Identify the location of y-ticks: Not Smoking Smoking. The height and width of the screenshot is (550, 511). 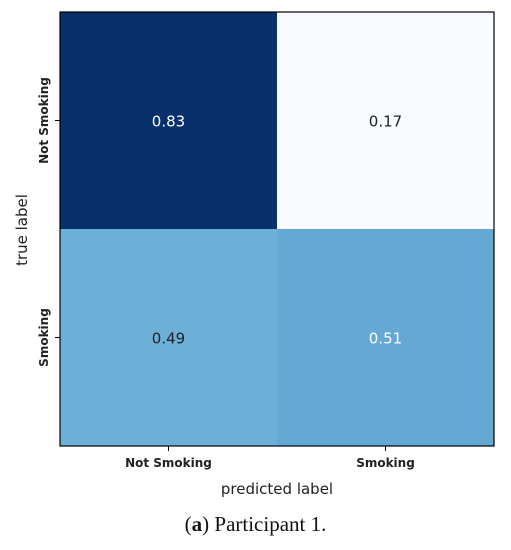
(48, 222).